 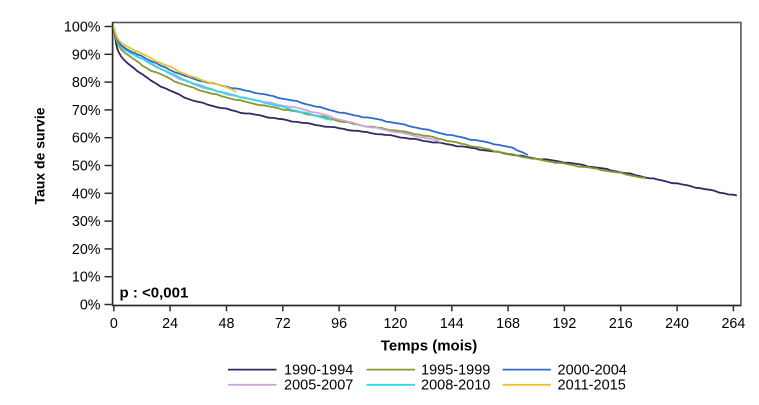 What do you see at coordinates (283, 324) in the screenshot?
I see `svg-text: 72` at bounding box center [283, 324].